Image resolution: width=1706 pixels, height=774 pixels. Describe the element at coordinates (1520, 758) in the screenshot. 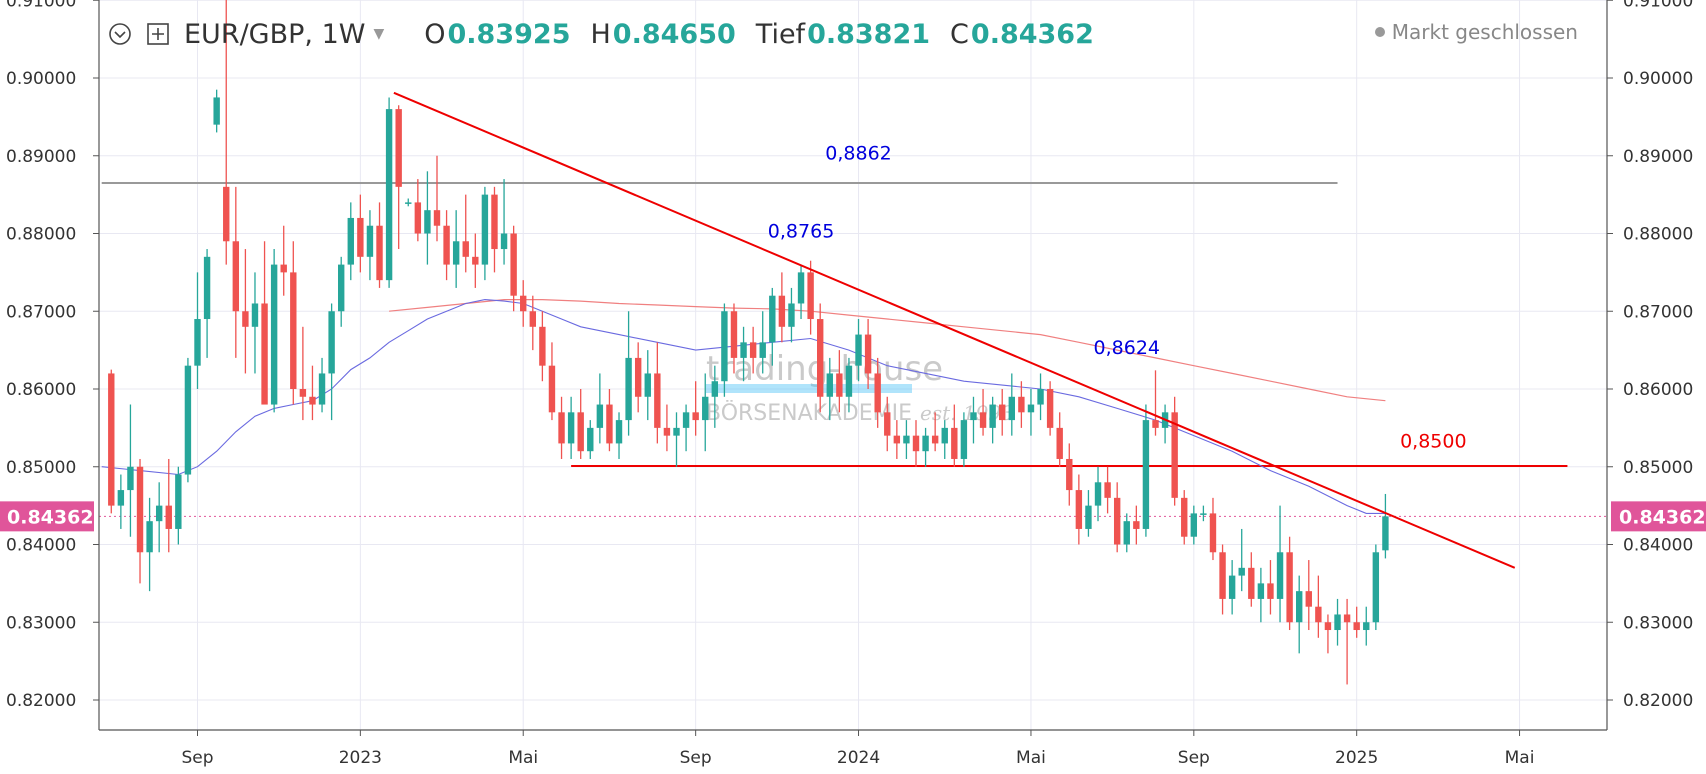

I see `x-tick-label: Mai` at that location.